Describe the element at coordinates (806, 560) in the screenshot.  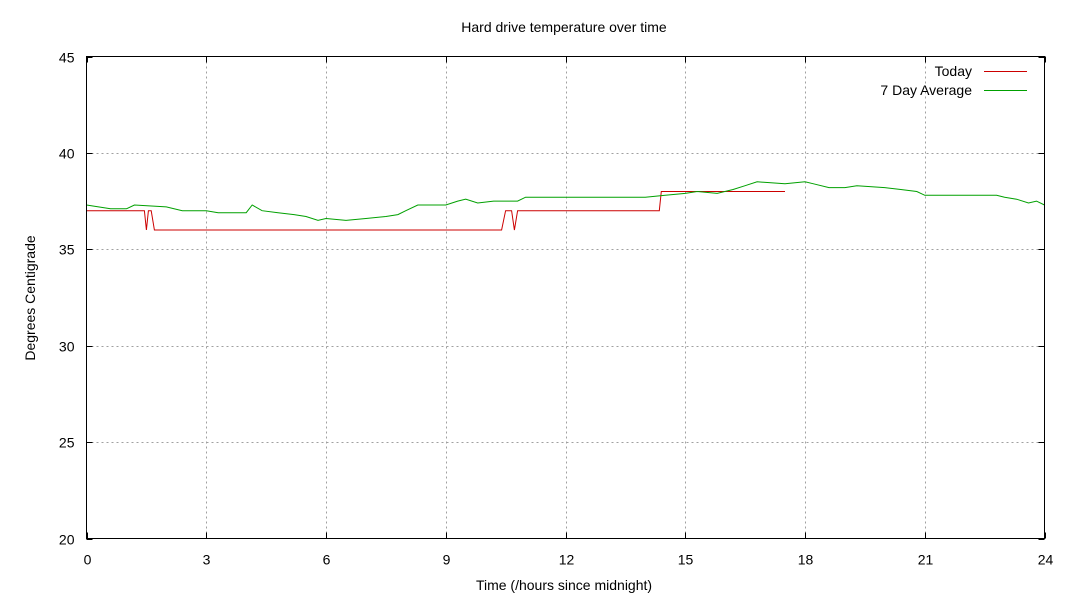
I see `x-tick-label: 18` at that location.